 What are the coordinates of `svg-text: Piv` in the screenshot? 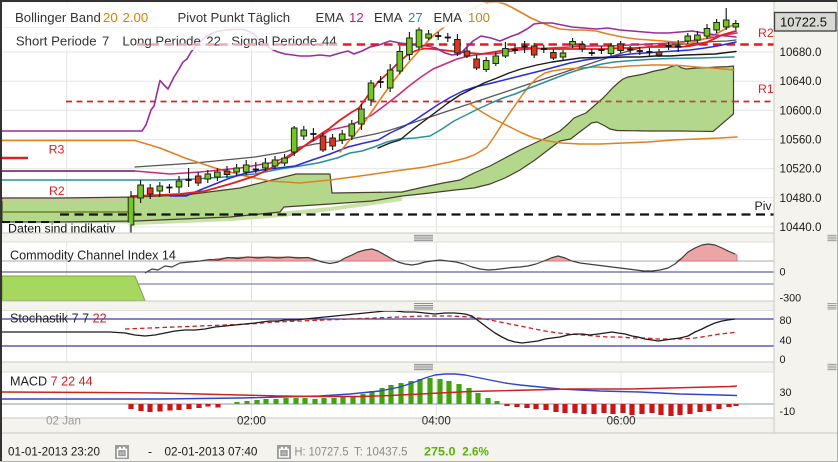 It's located at (764, 206).